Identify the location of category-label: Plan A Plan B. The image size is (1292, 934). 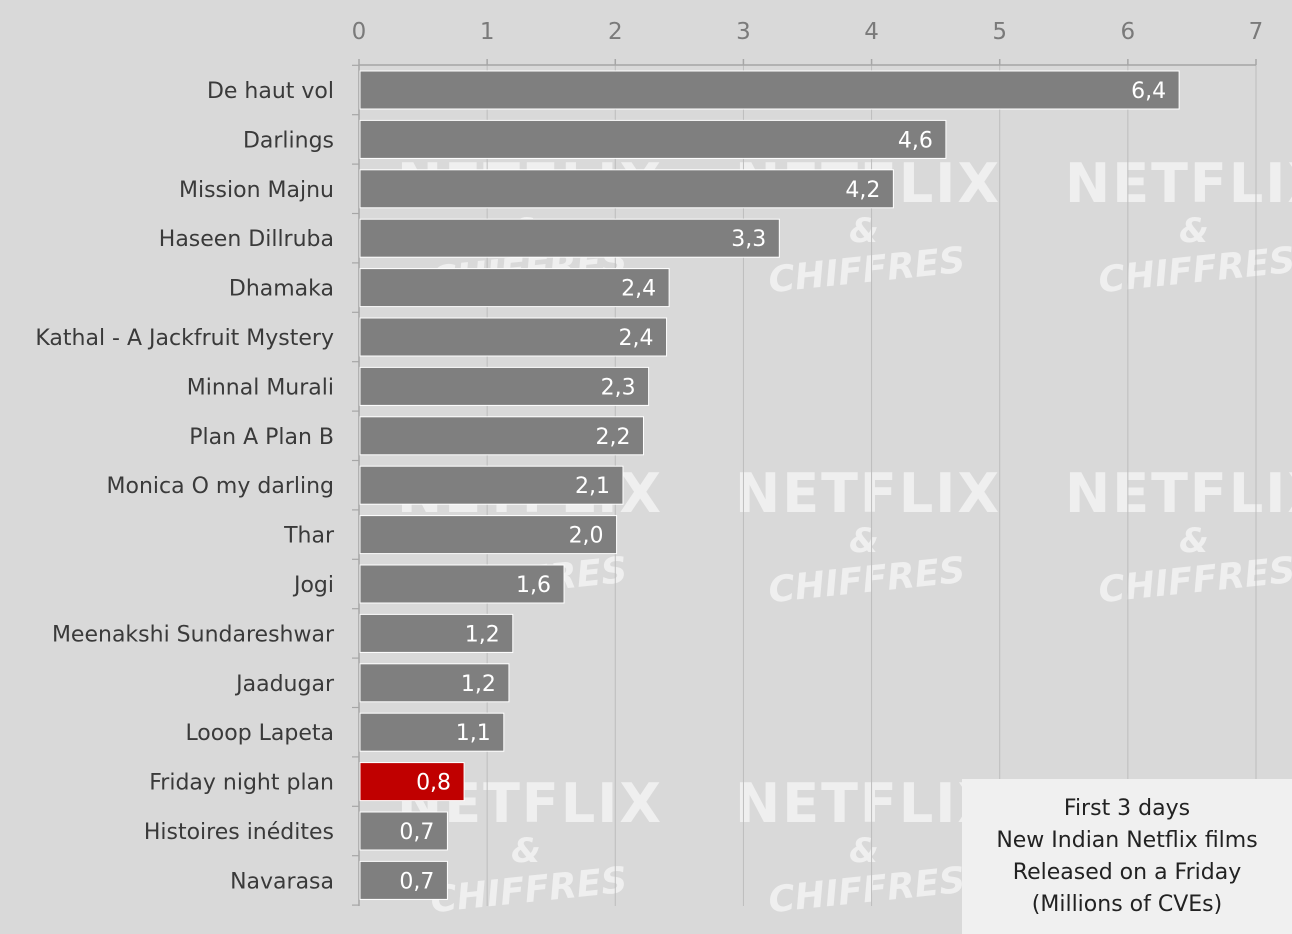
(261, 437).